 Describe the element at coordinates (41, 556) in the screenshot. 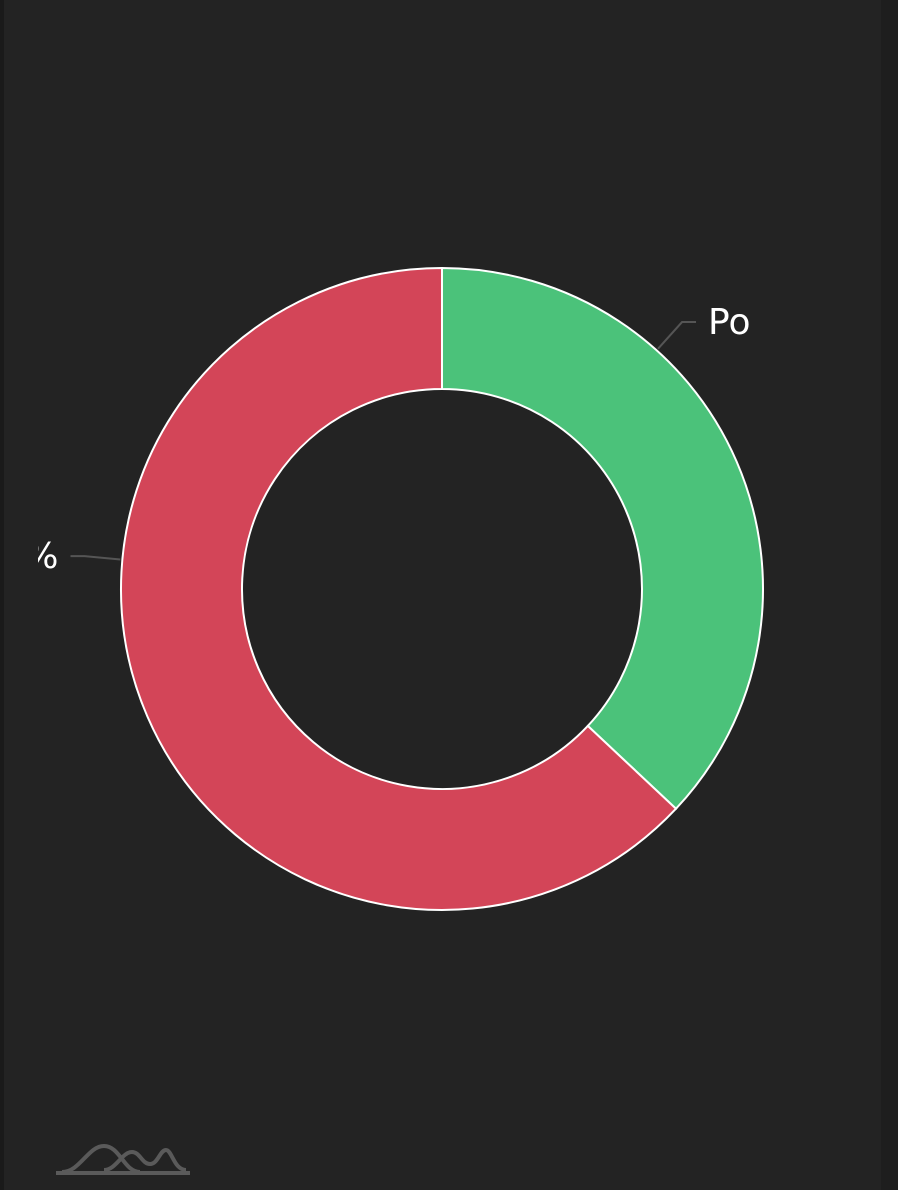

I see `slice-label: %` at that location.